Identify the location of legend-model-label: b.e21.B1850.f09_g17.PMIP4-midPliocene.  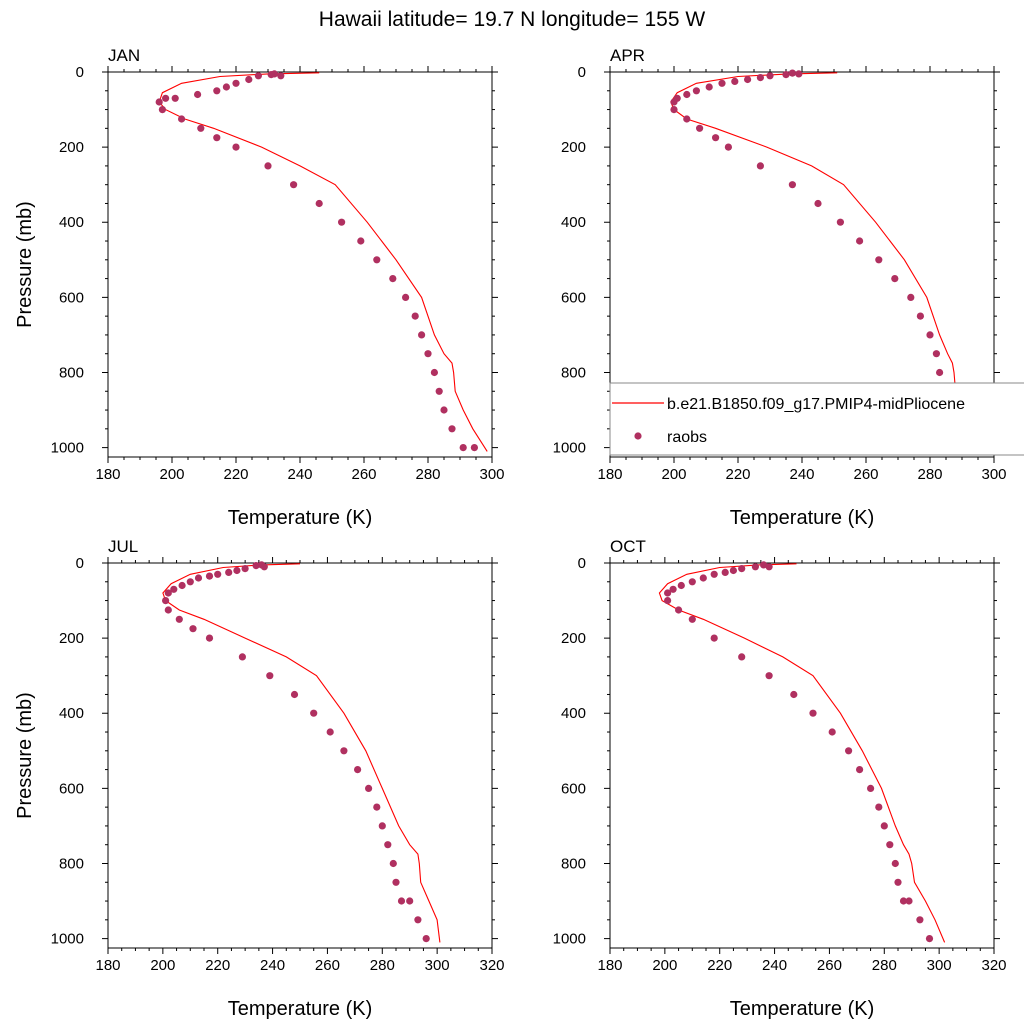
(816, 404).